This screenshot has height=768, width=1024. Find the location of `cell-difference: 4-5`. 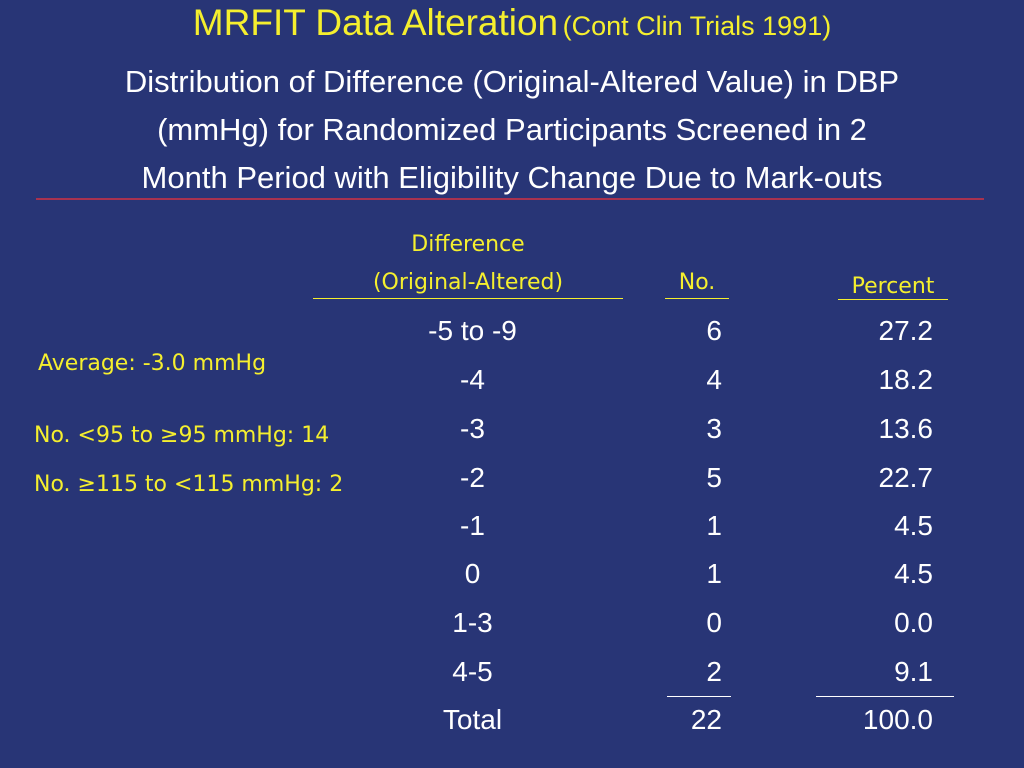

cell-difference: 4-5 is located at coordinates (472, 671).